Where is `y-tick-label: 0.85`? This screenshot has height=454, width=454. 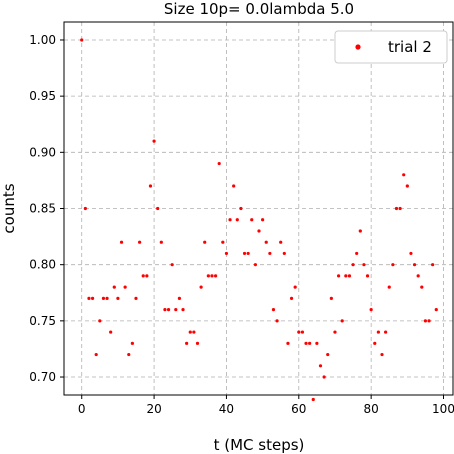 y-tick-label: 0.85 is located at coordinates (42, 209).